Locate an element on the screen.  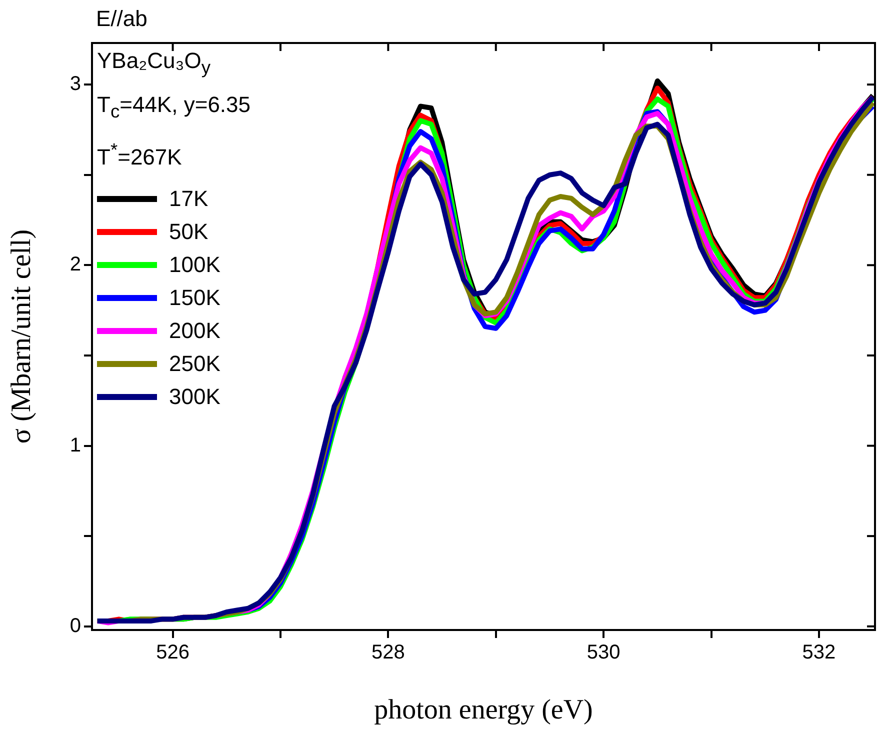
y-tick-label: 3 is located at coordinates (75, 84).